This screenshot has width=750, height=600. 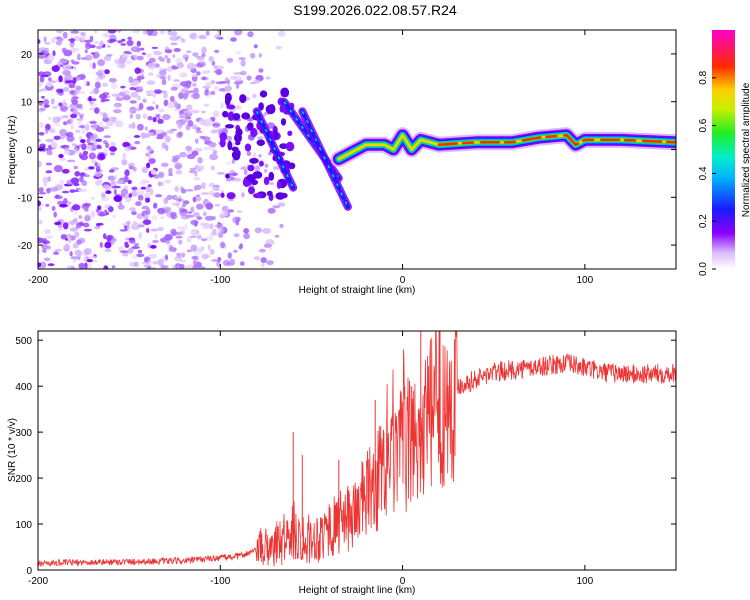 What do you see at coordinates (585, 280) in the screenshot?
I see `spectrogram-xtick-label: 100` at bounding box center [585, 280].